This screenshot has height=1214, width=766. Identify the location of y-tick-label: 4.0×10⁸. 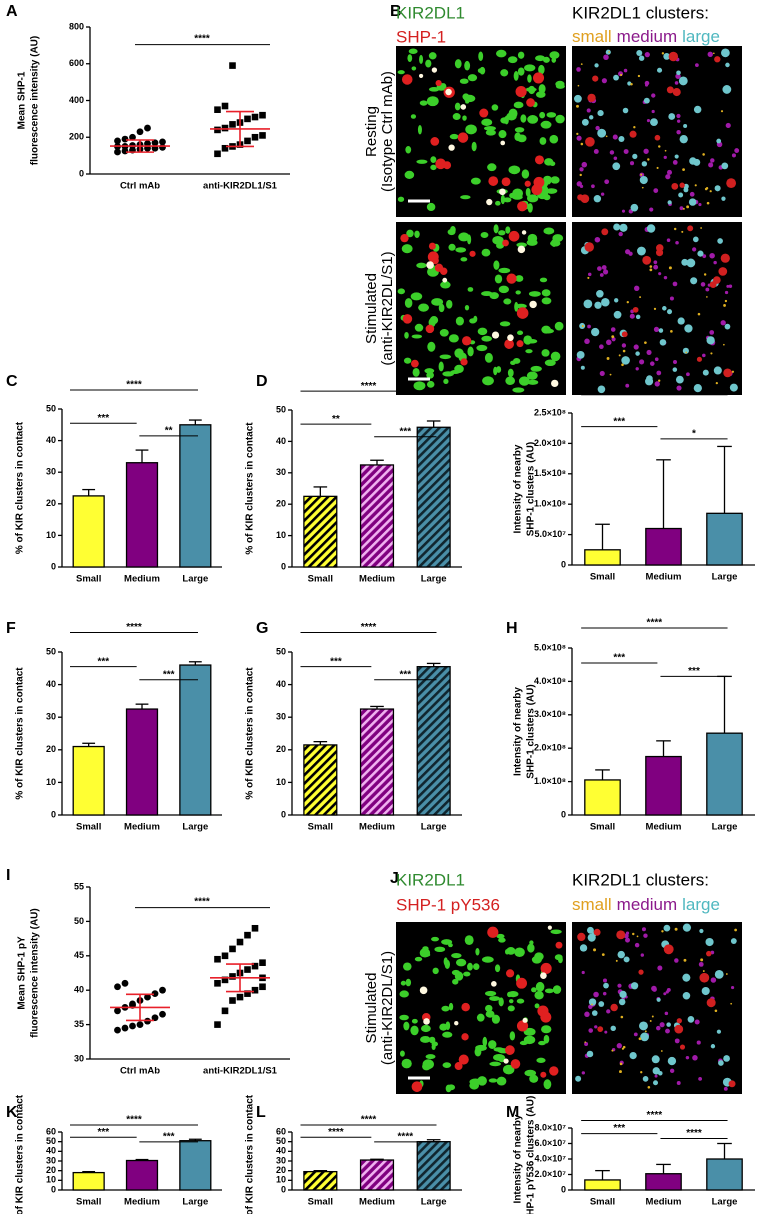
(550, 681).